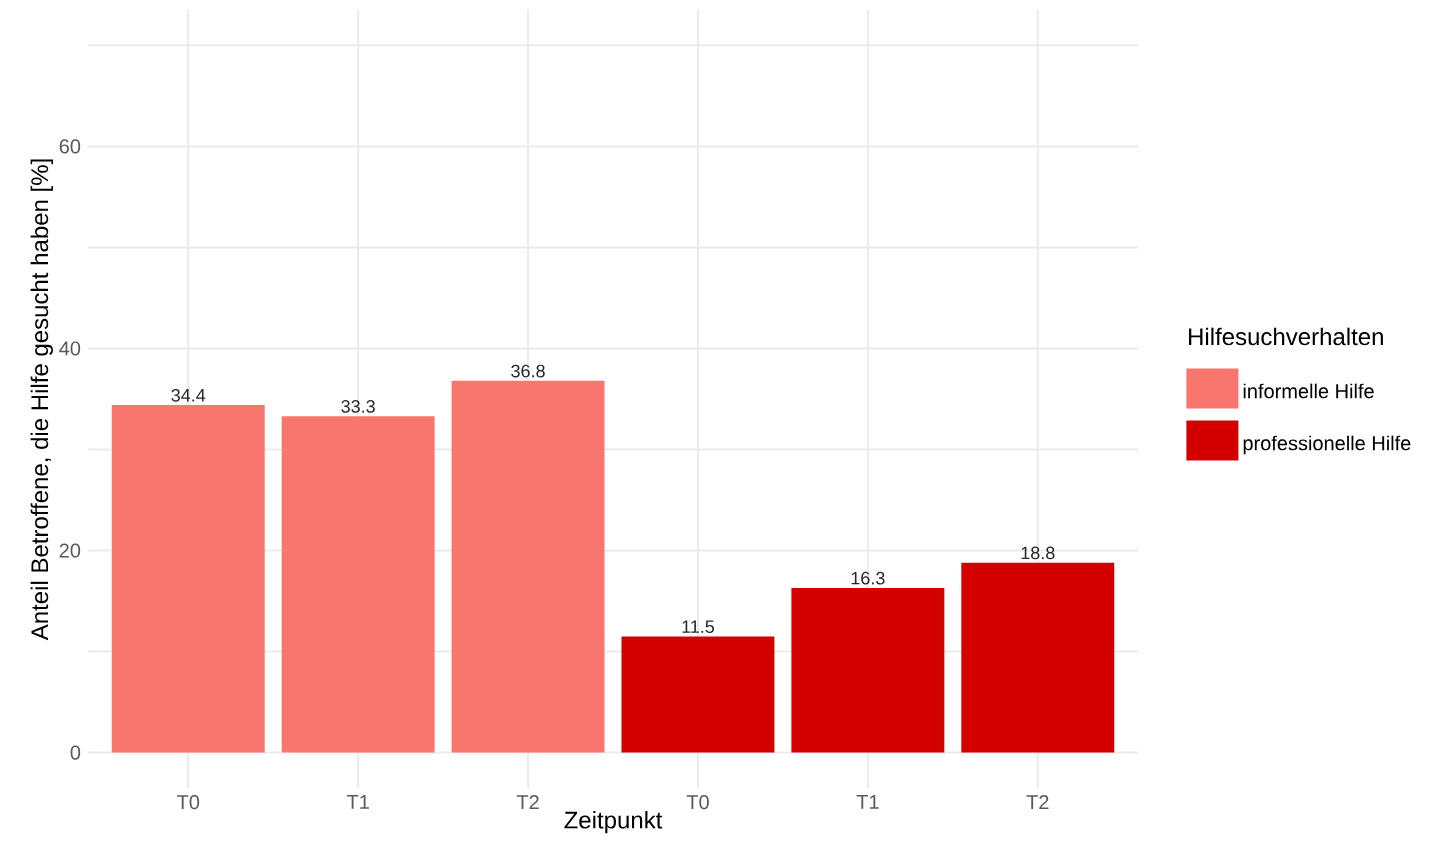 This screenshot has height=856, width=1445. Describe the element at coordinates (1038, 553) in the screenshot. I see `data-label: 18.8` at that location.